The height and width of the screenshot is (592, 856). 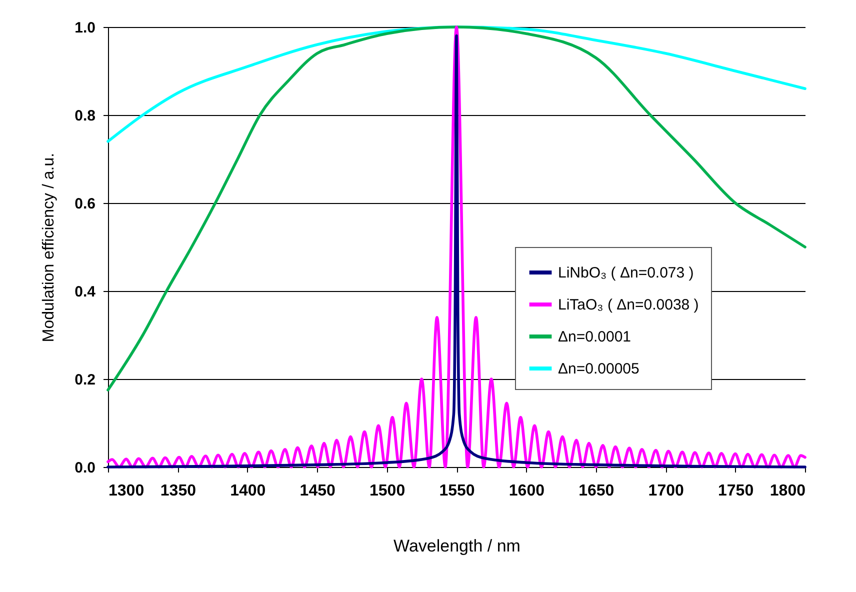 What do you see at coordinates (49, 247) in the screenshot?
I see `y-axis-title: Modulation efficiency / a.u.` at bounding box center [49, 247].